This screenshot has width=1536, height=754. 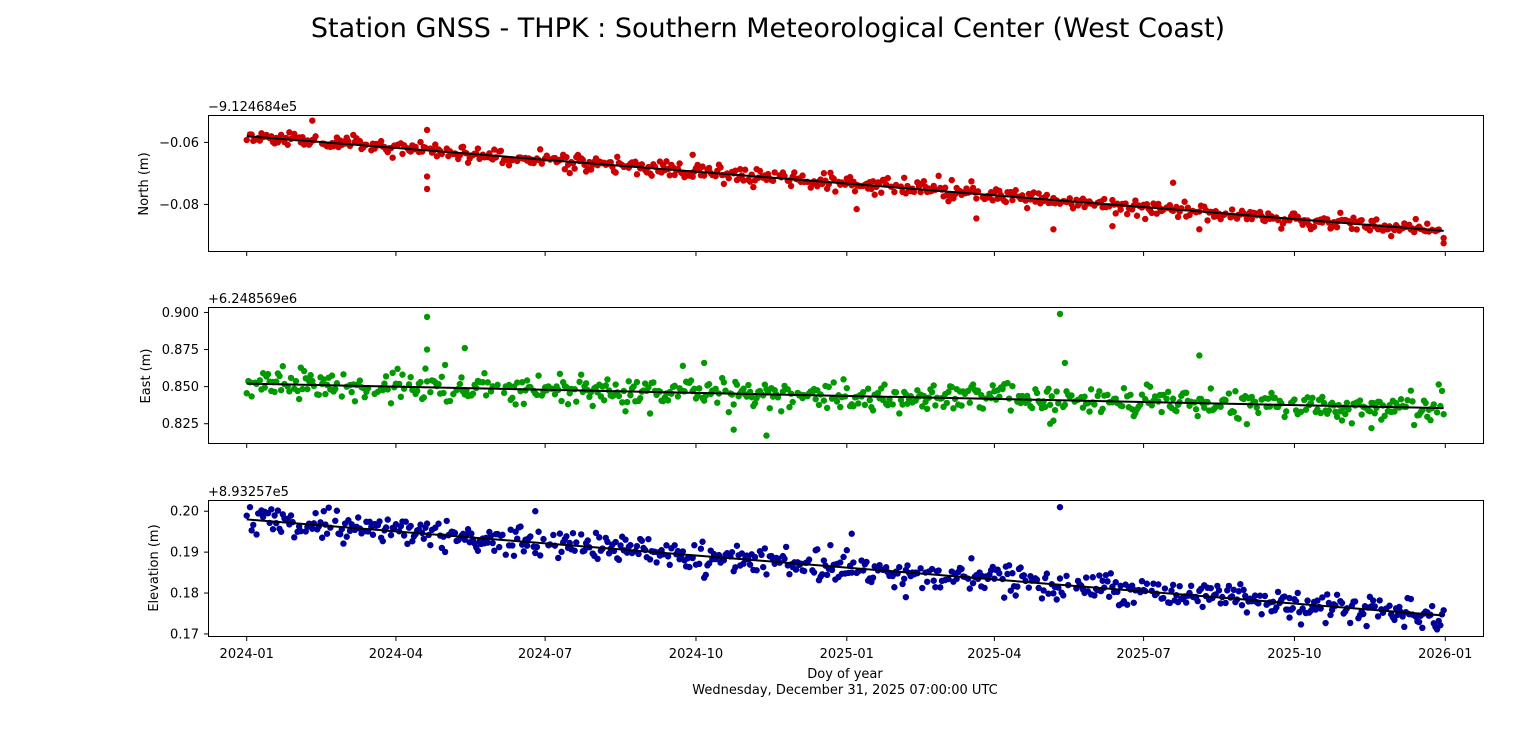 I want to click on north-xticks, so click(x=846, y=253).